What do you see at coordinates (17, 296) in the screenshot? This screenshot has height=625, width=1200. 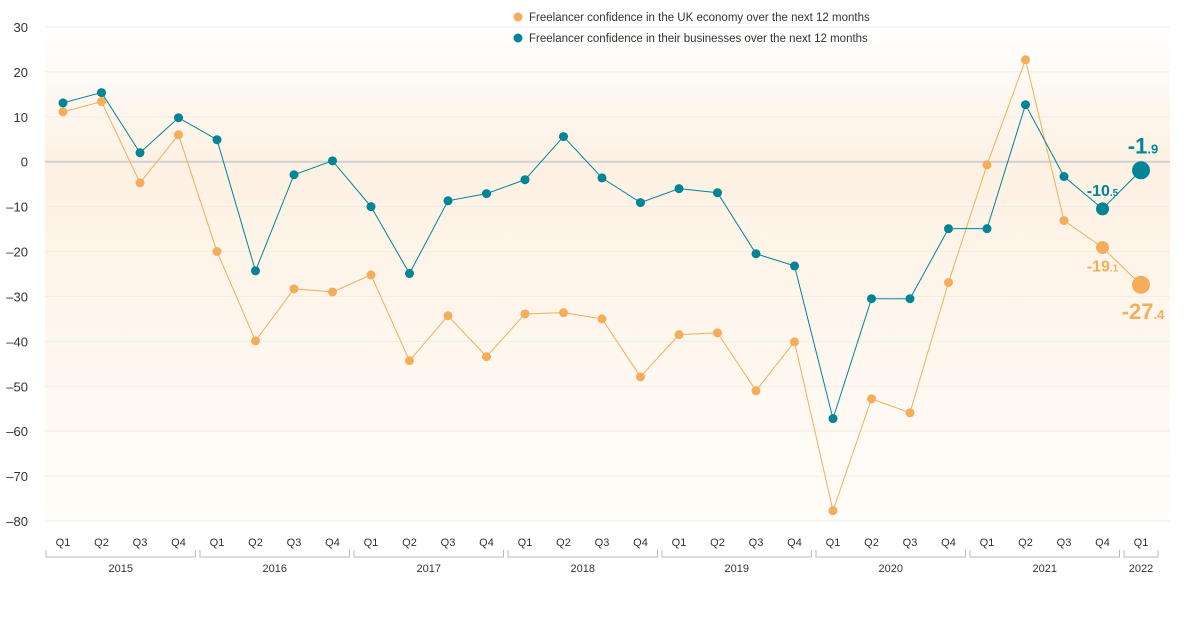 I see `y-tick-label: –30` at bounding box center [17, 296].